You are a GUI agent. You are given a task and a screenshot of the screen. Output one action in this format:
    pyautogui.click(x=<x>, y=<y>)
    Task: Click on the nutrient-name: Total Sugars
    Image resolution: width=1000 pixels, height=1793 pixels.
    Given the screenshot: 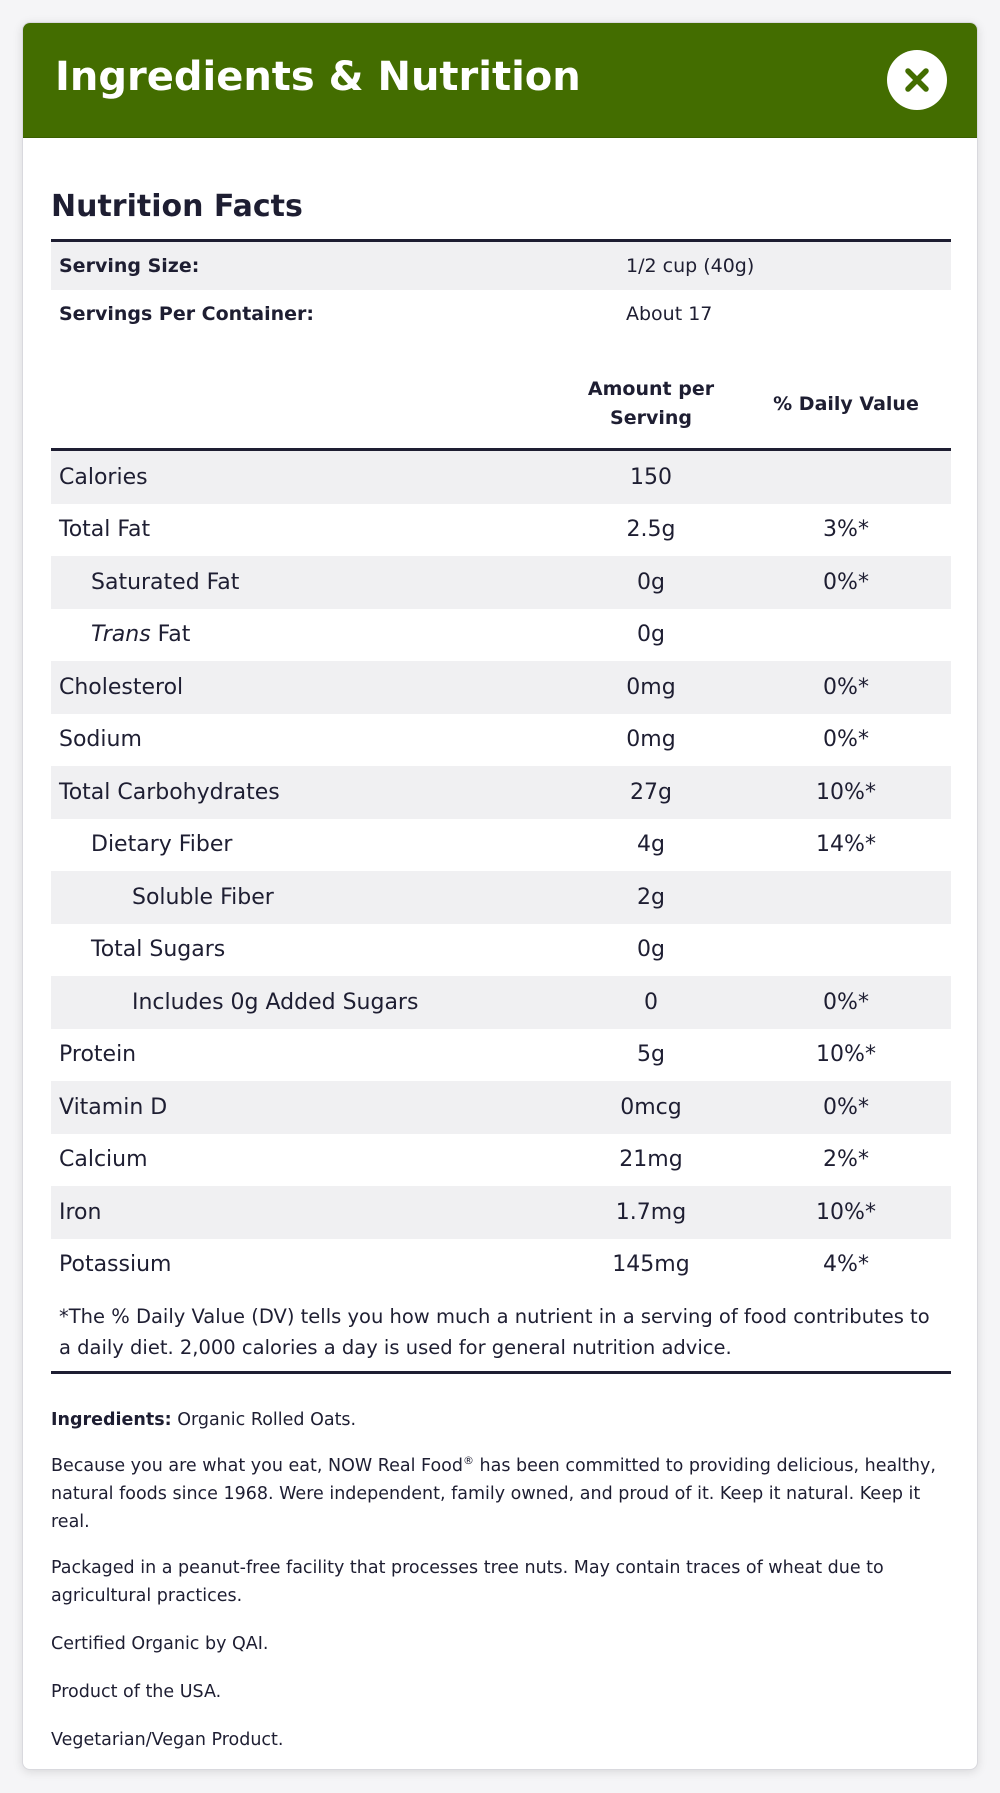 What is the action you would take?
    pyautogui.click(x=158, y=950)
    